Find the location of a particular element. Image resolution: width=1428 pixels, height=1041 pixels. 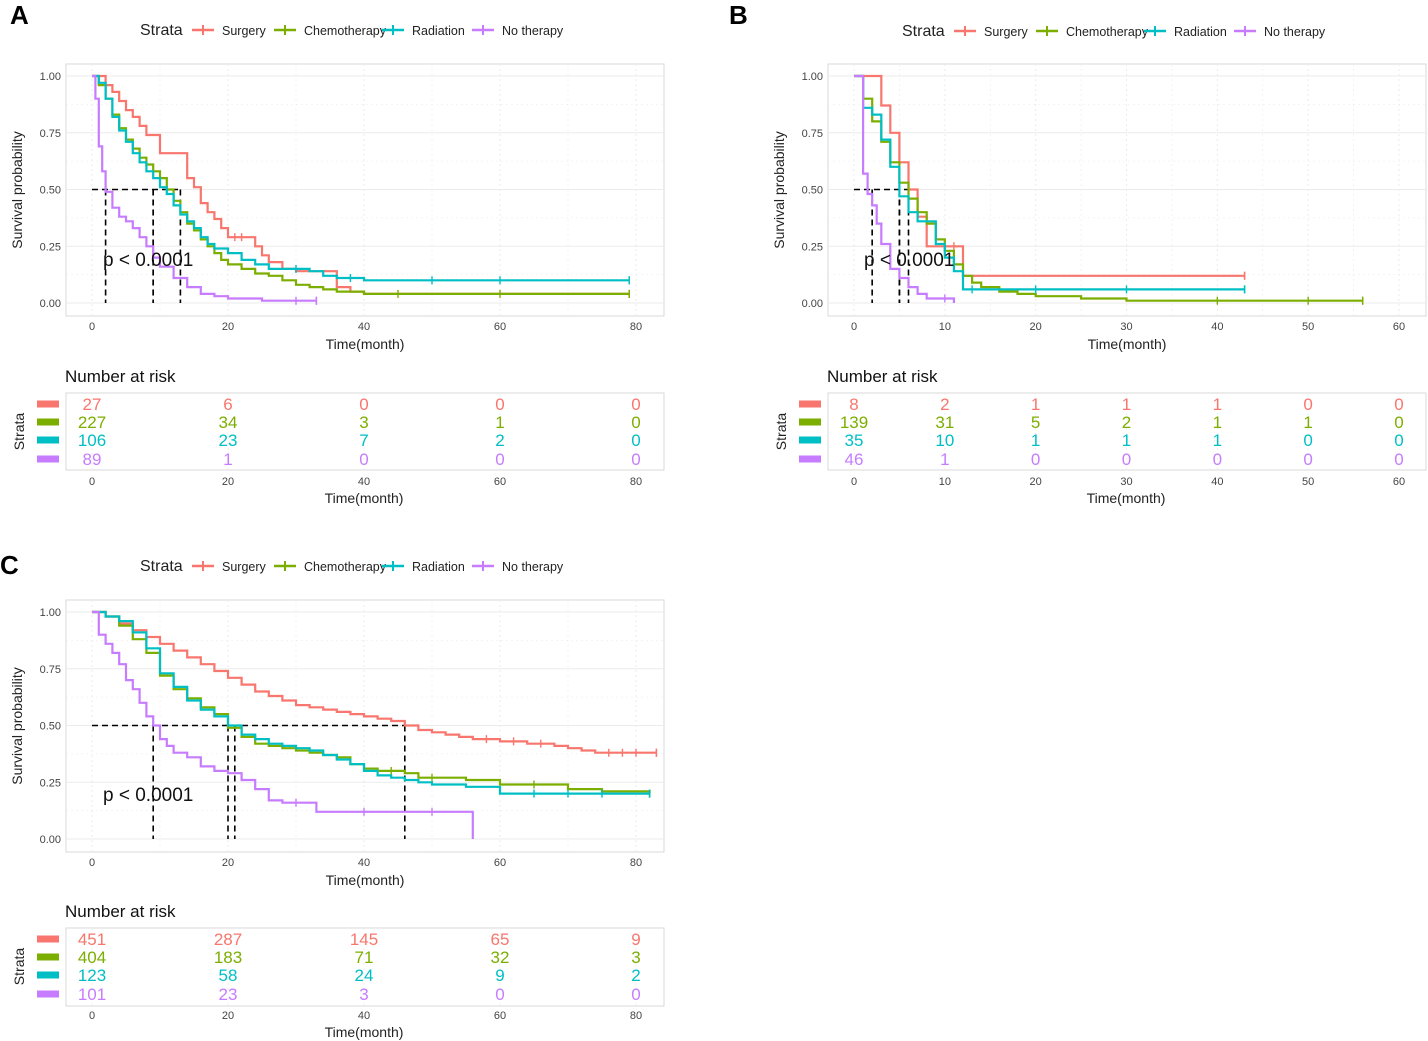

risk-count: 451 is located at coordinates (92, 939).